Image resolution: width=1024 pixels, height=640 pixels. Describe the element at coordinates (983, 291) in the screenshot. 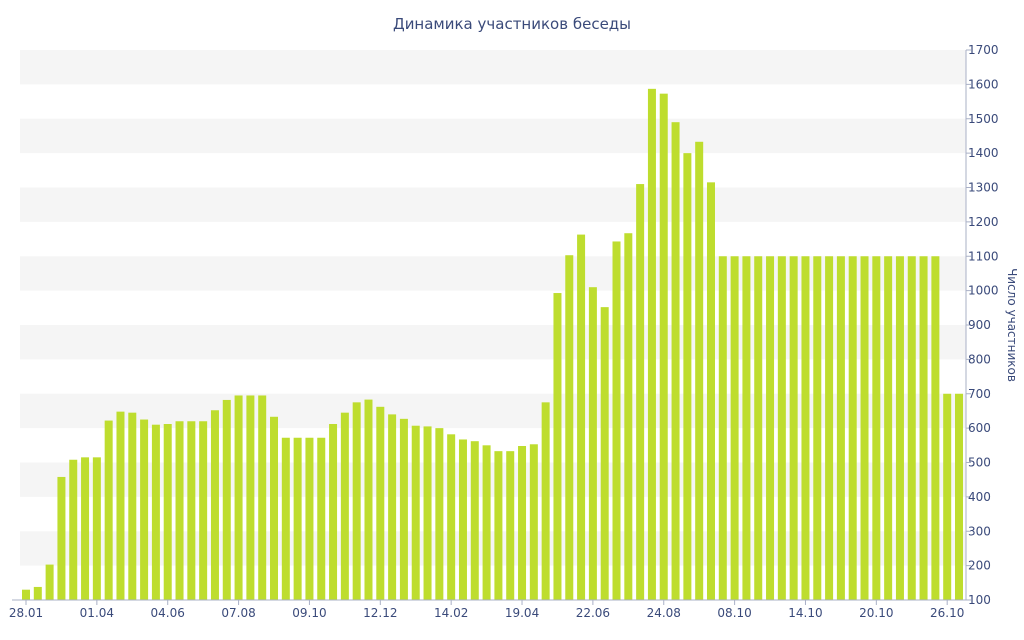

I see `y-tick-label: 1000` at that location.